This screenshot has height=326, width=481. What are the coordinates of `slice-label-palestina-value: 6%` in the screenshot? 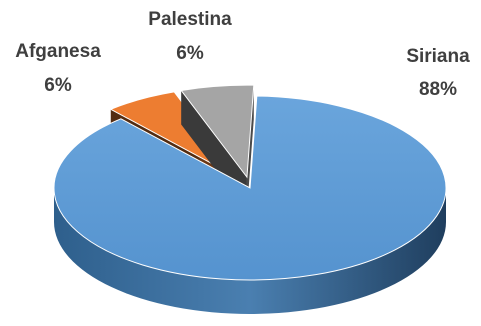 It's located at (190, 53).